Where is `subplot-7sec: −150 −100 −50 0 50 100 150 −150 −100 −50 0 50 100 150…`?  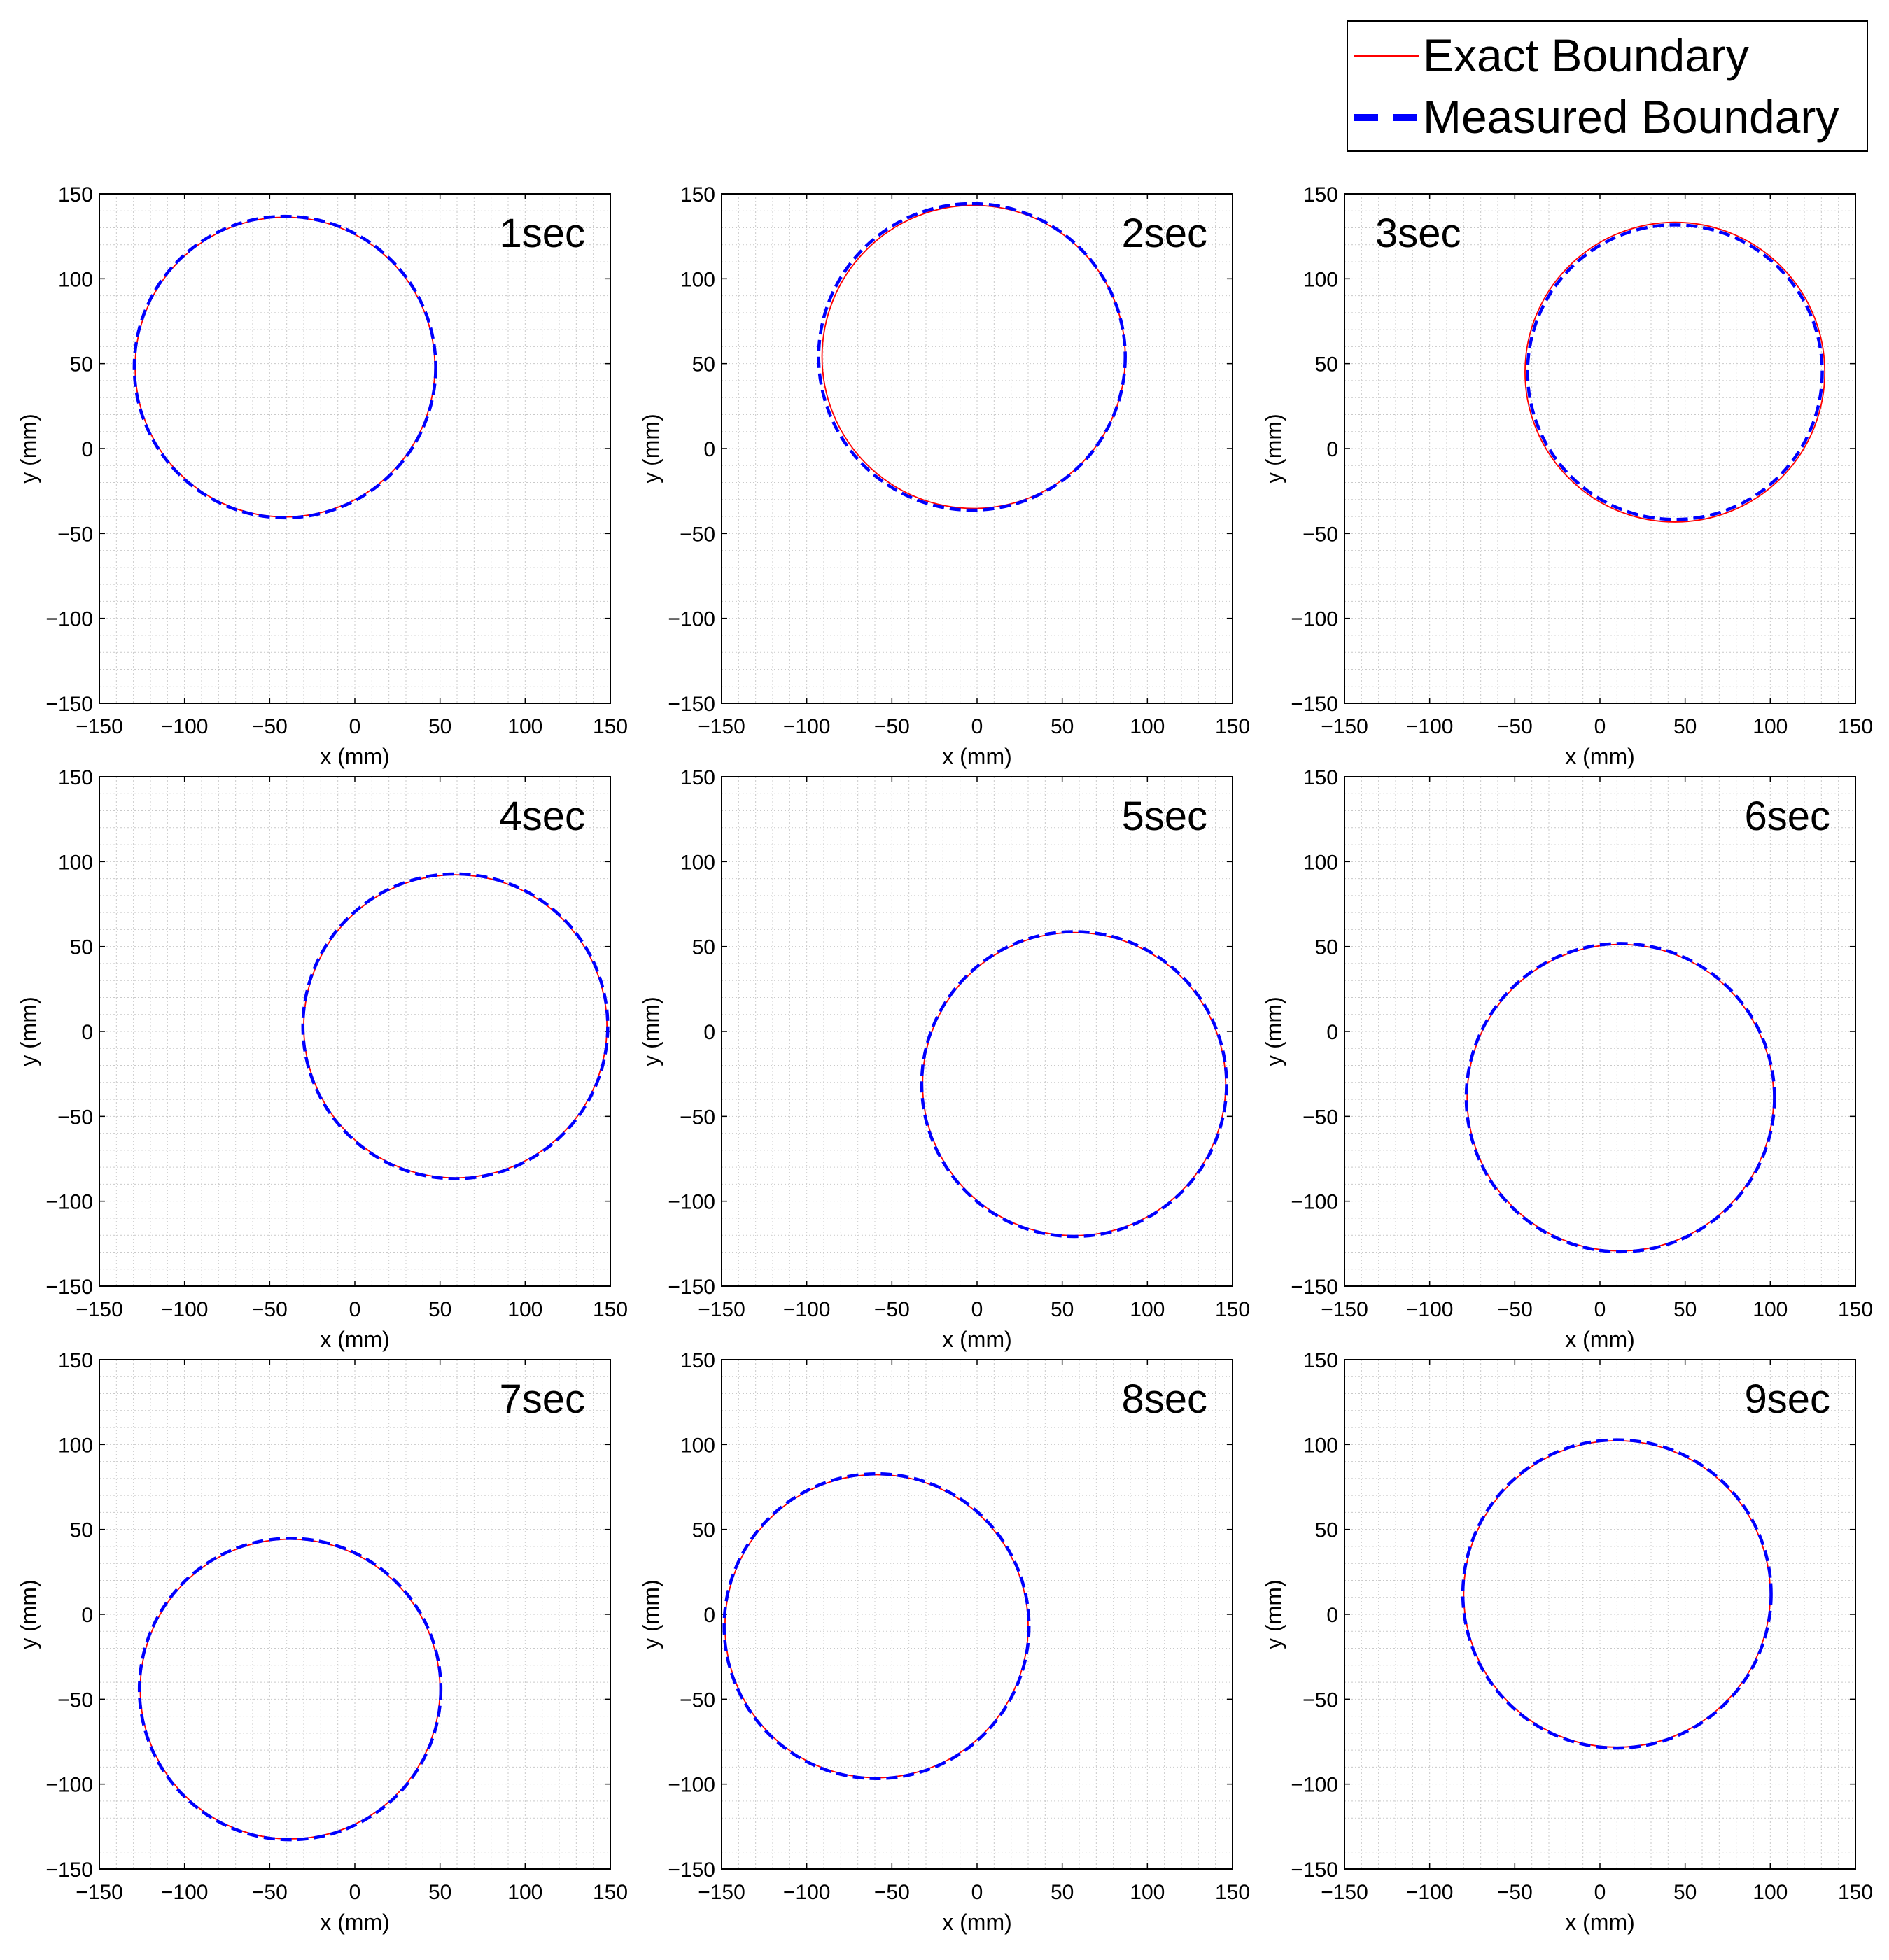 subplot-7sec: −150 −100 −50 0 50 100 150 −150 −100 −50 0 50 100 150… is located at coordinates (322, 1642).